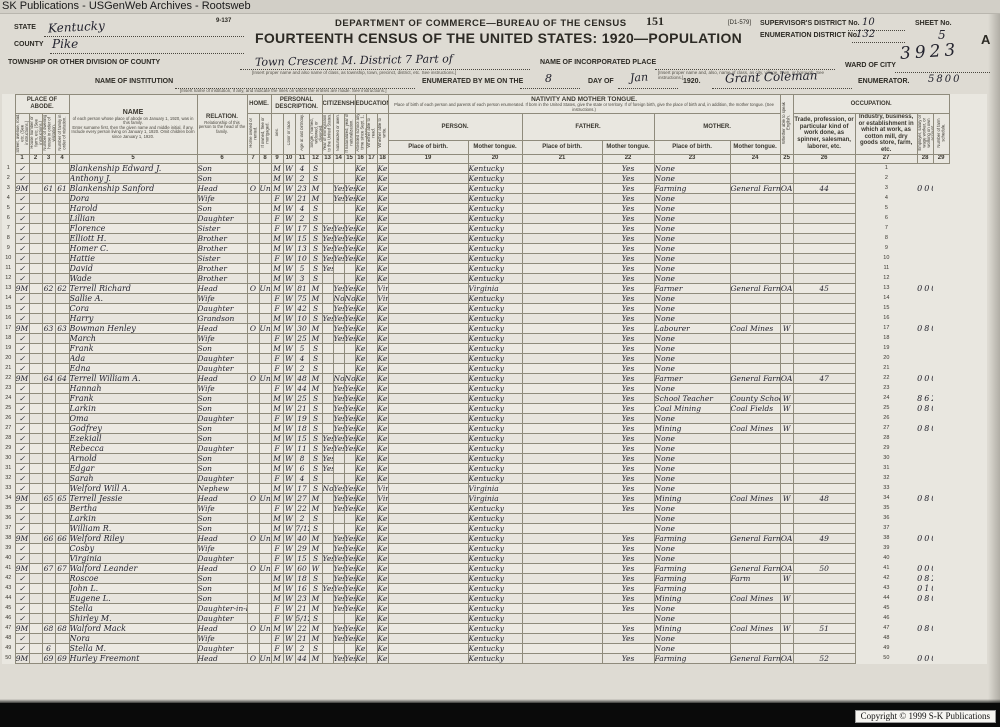 The width and height of the screenshot is (1000, 727). What do you see at coordinates (253, 338) in the screenshot?
I see `home-owned` at bounding box center [253, 338].